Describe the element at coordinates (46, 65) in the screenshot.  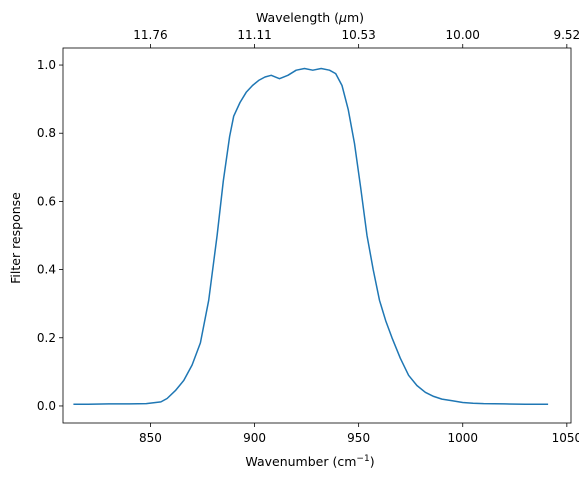
I see `y-tick-label: 1.0` at that location.